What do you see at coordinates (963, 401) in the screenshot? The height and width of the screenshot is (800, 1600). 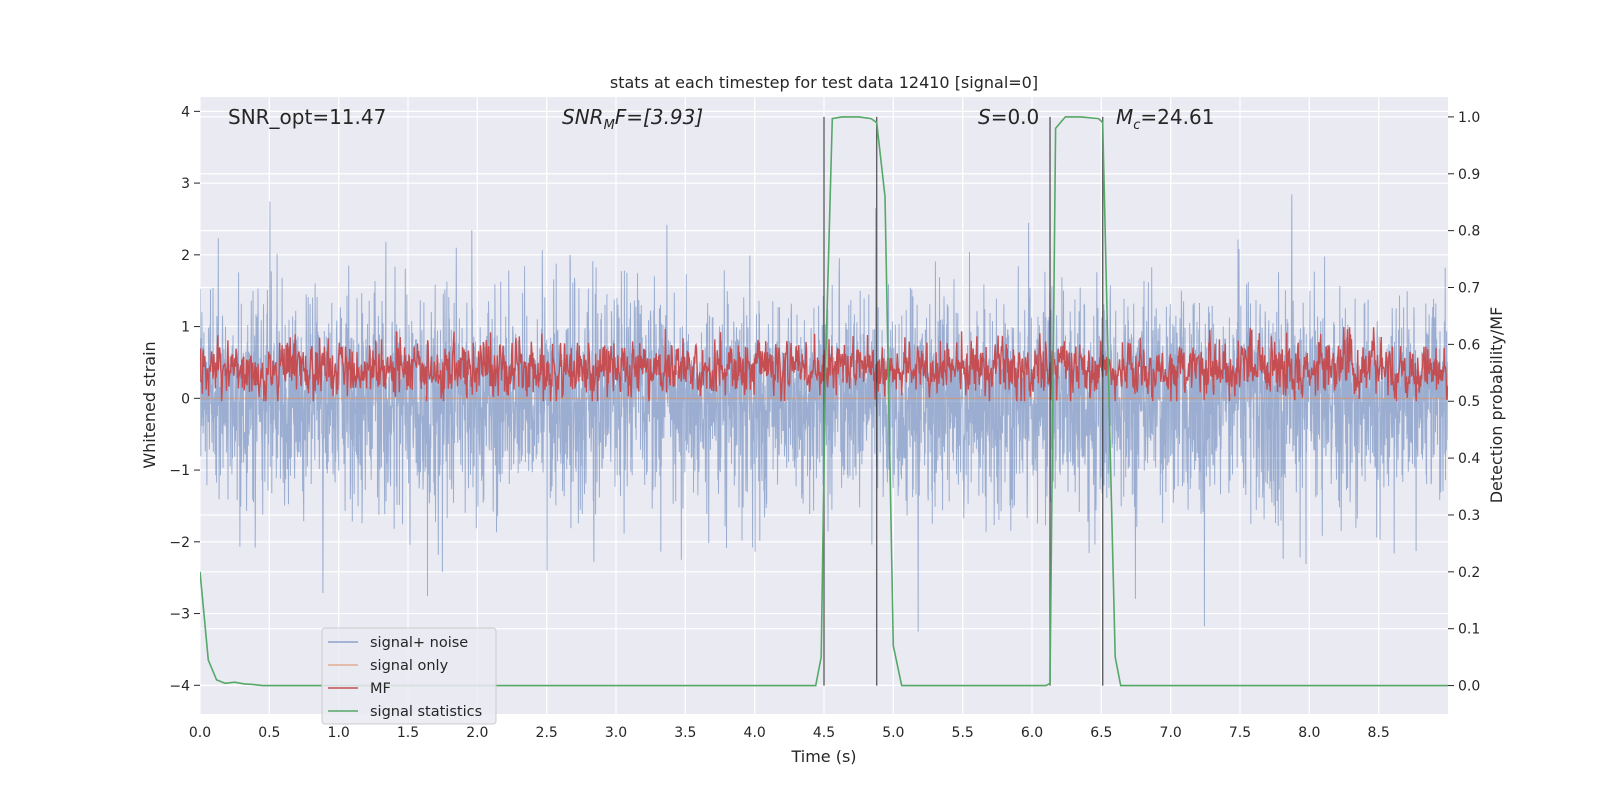 I see `detection-markers` at bounding box center [963, 401].